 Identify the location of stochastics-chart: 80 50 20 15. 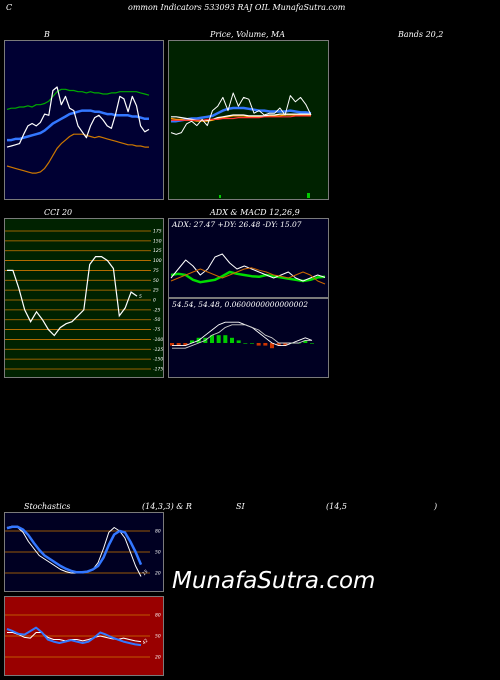
(84, 552).